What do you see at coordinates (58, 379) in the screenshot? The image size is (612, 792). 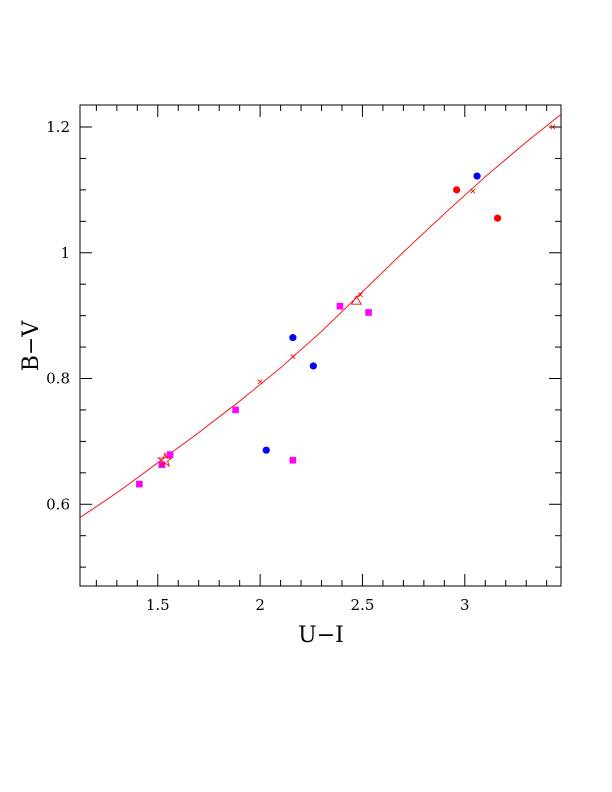 I see `y-tick-label: 0.8` at bounding box center [58, 379].